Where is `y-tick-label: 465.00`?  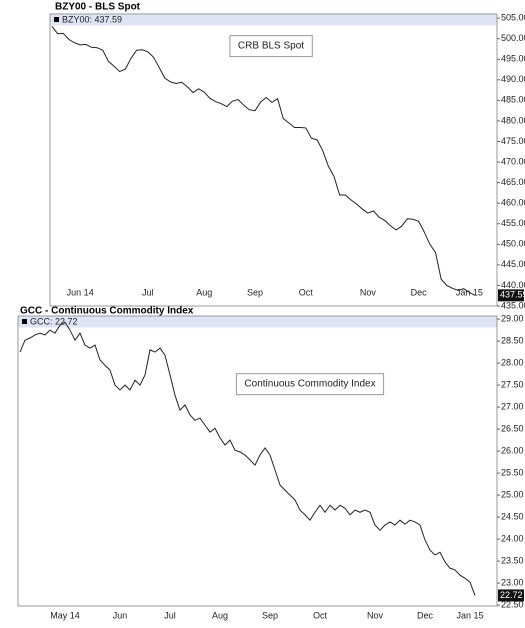
y-tick-label: 465.00 is located at coordinates (513, 182).